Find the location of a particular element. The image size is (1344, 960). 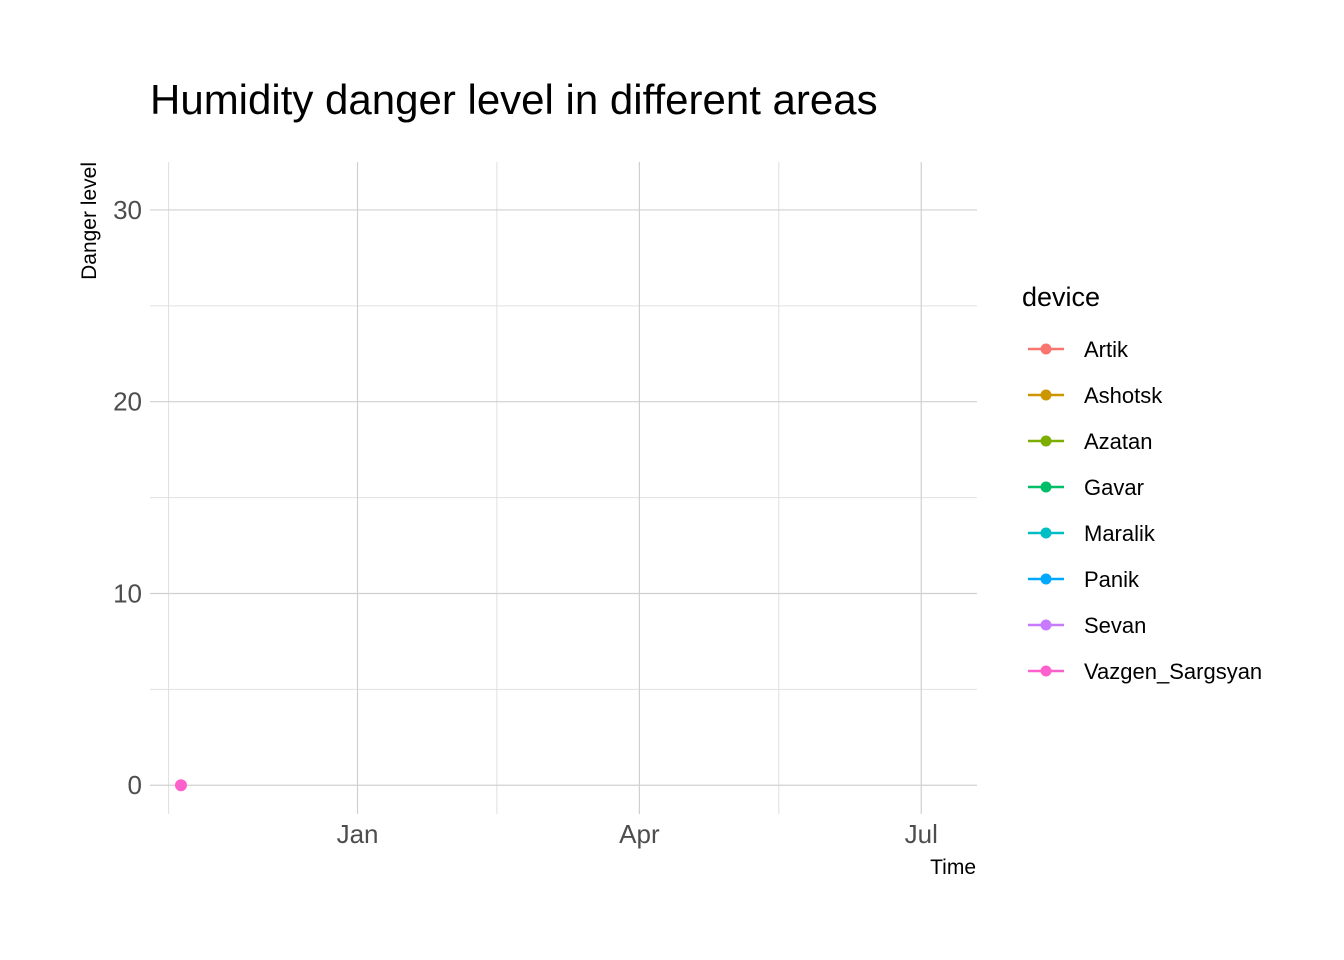

chart-title: Humidity danger level in different areas is located at coordinates (514, 99).